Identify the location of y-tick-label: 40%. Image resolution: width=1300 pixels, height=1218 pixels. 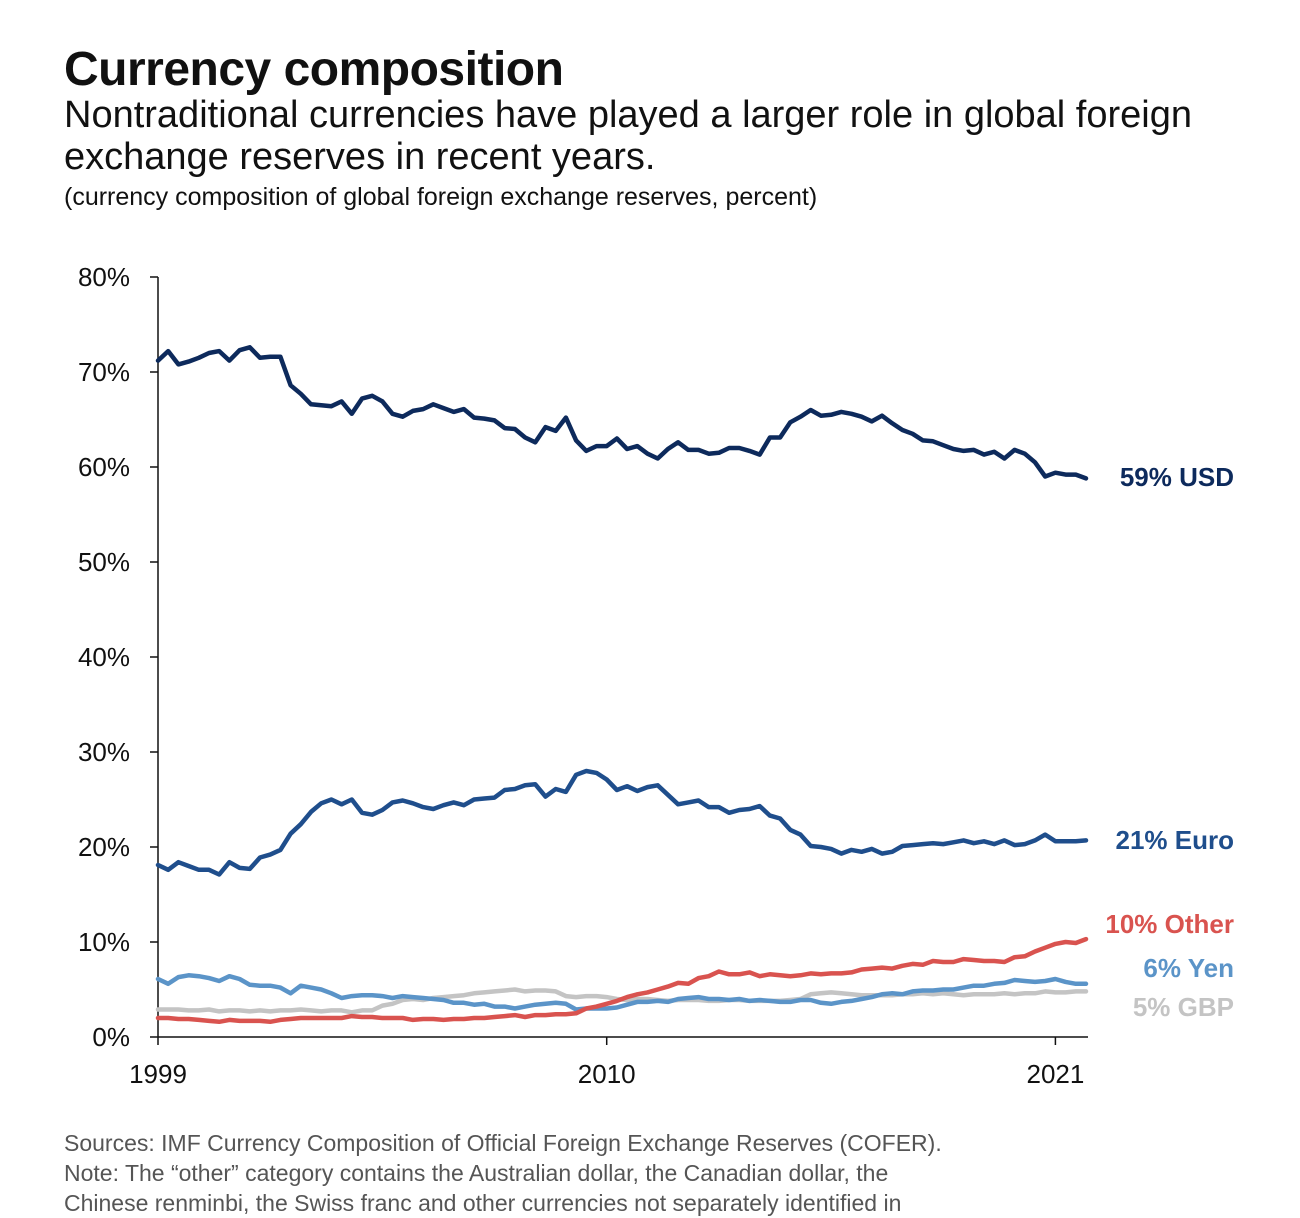
(104, 657).